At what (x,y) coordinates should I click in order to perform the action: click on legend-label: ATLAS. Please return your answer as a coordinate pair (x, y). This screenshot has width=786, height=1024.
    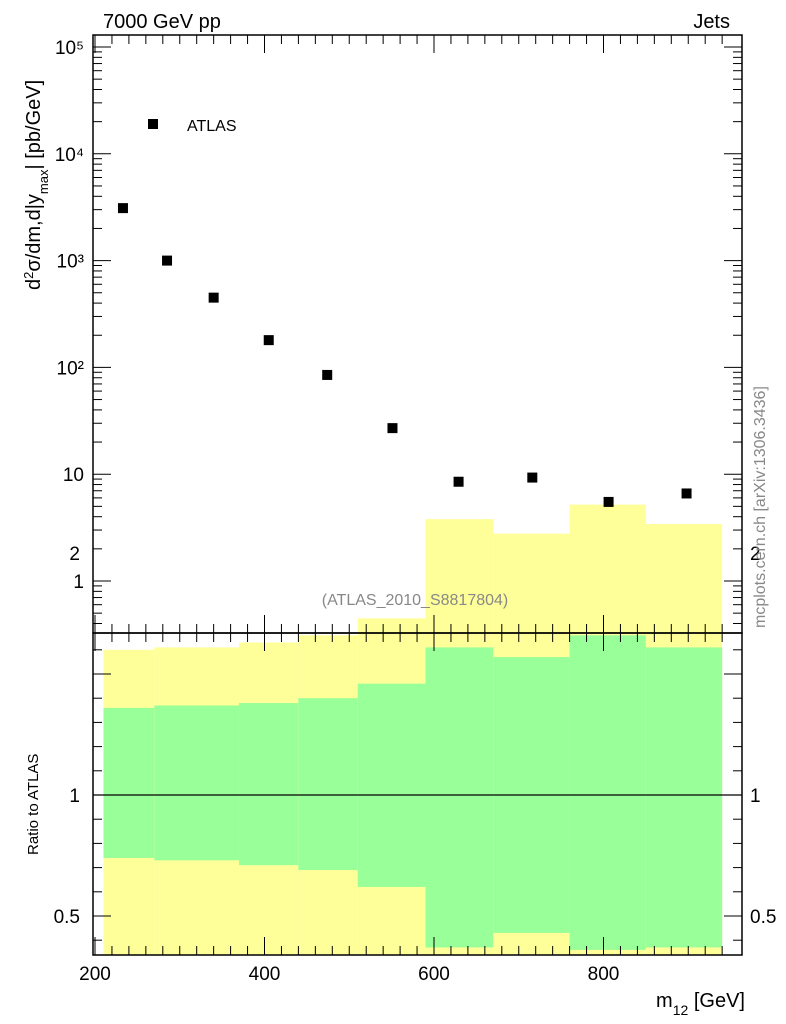
    Looking at the image, I should click on (212, 126).